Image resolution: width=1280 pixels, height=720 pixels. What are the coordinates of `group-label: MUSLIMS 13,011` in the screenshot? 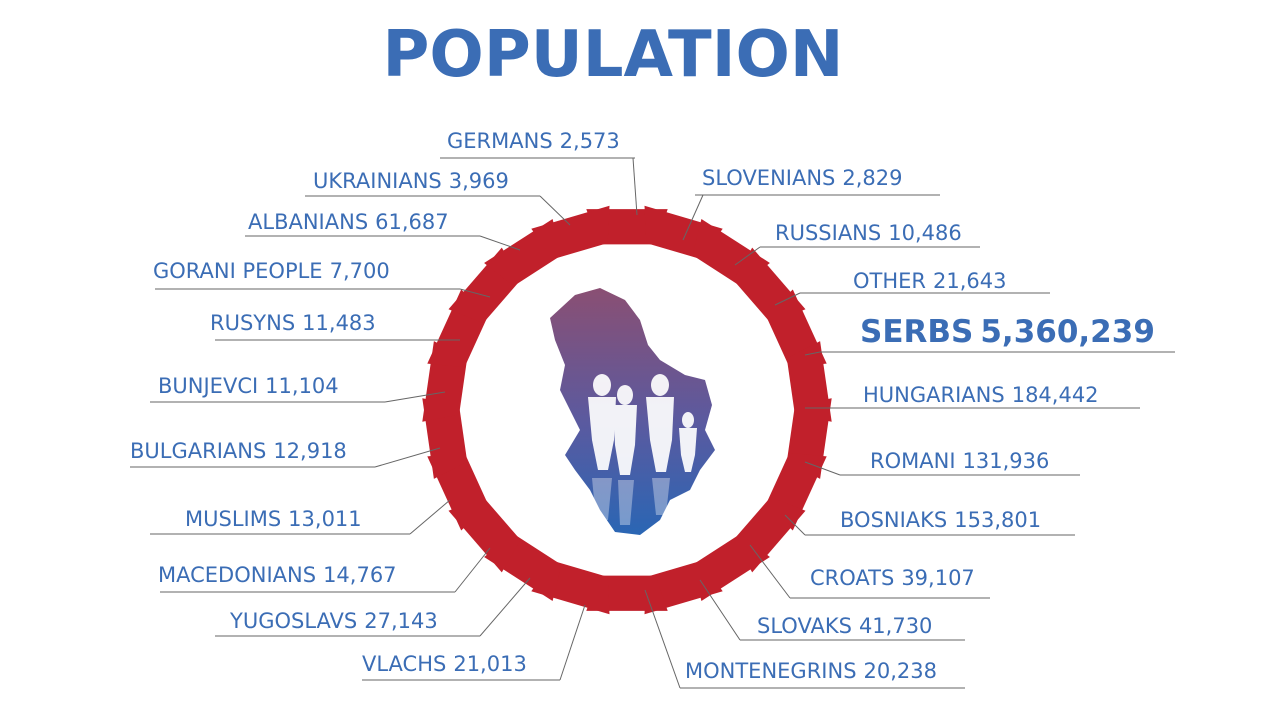 It's located at (273, 519).